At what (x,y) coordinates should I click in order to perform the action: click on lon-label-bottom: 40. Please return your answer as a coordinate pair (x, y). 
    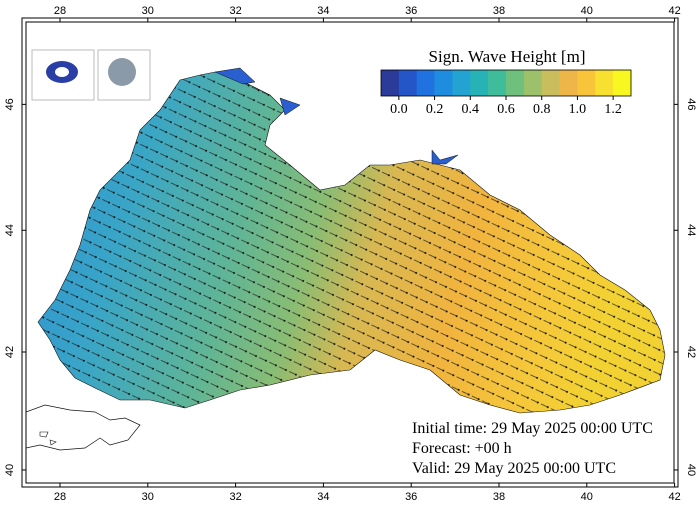
    Looking at the image, I should click on (587, 497).